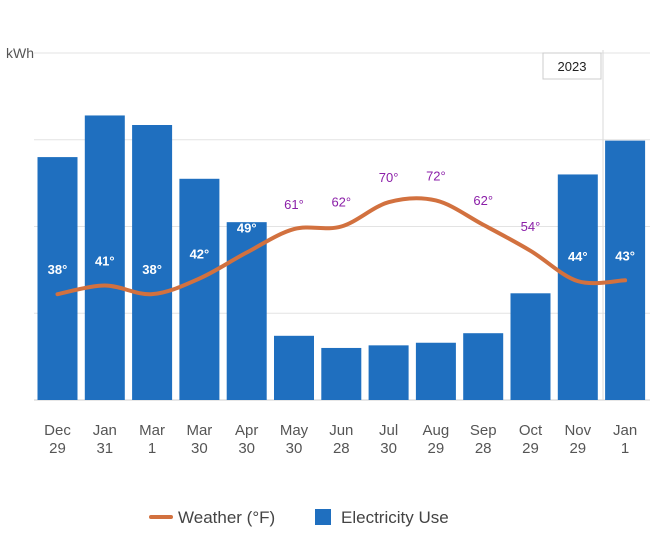 The image size is (672, 537). What do you see at coordinates (294, 430) in the screenshot?
I see `x-tick-month: May` at bounding box center [294, 430].